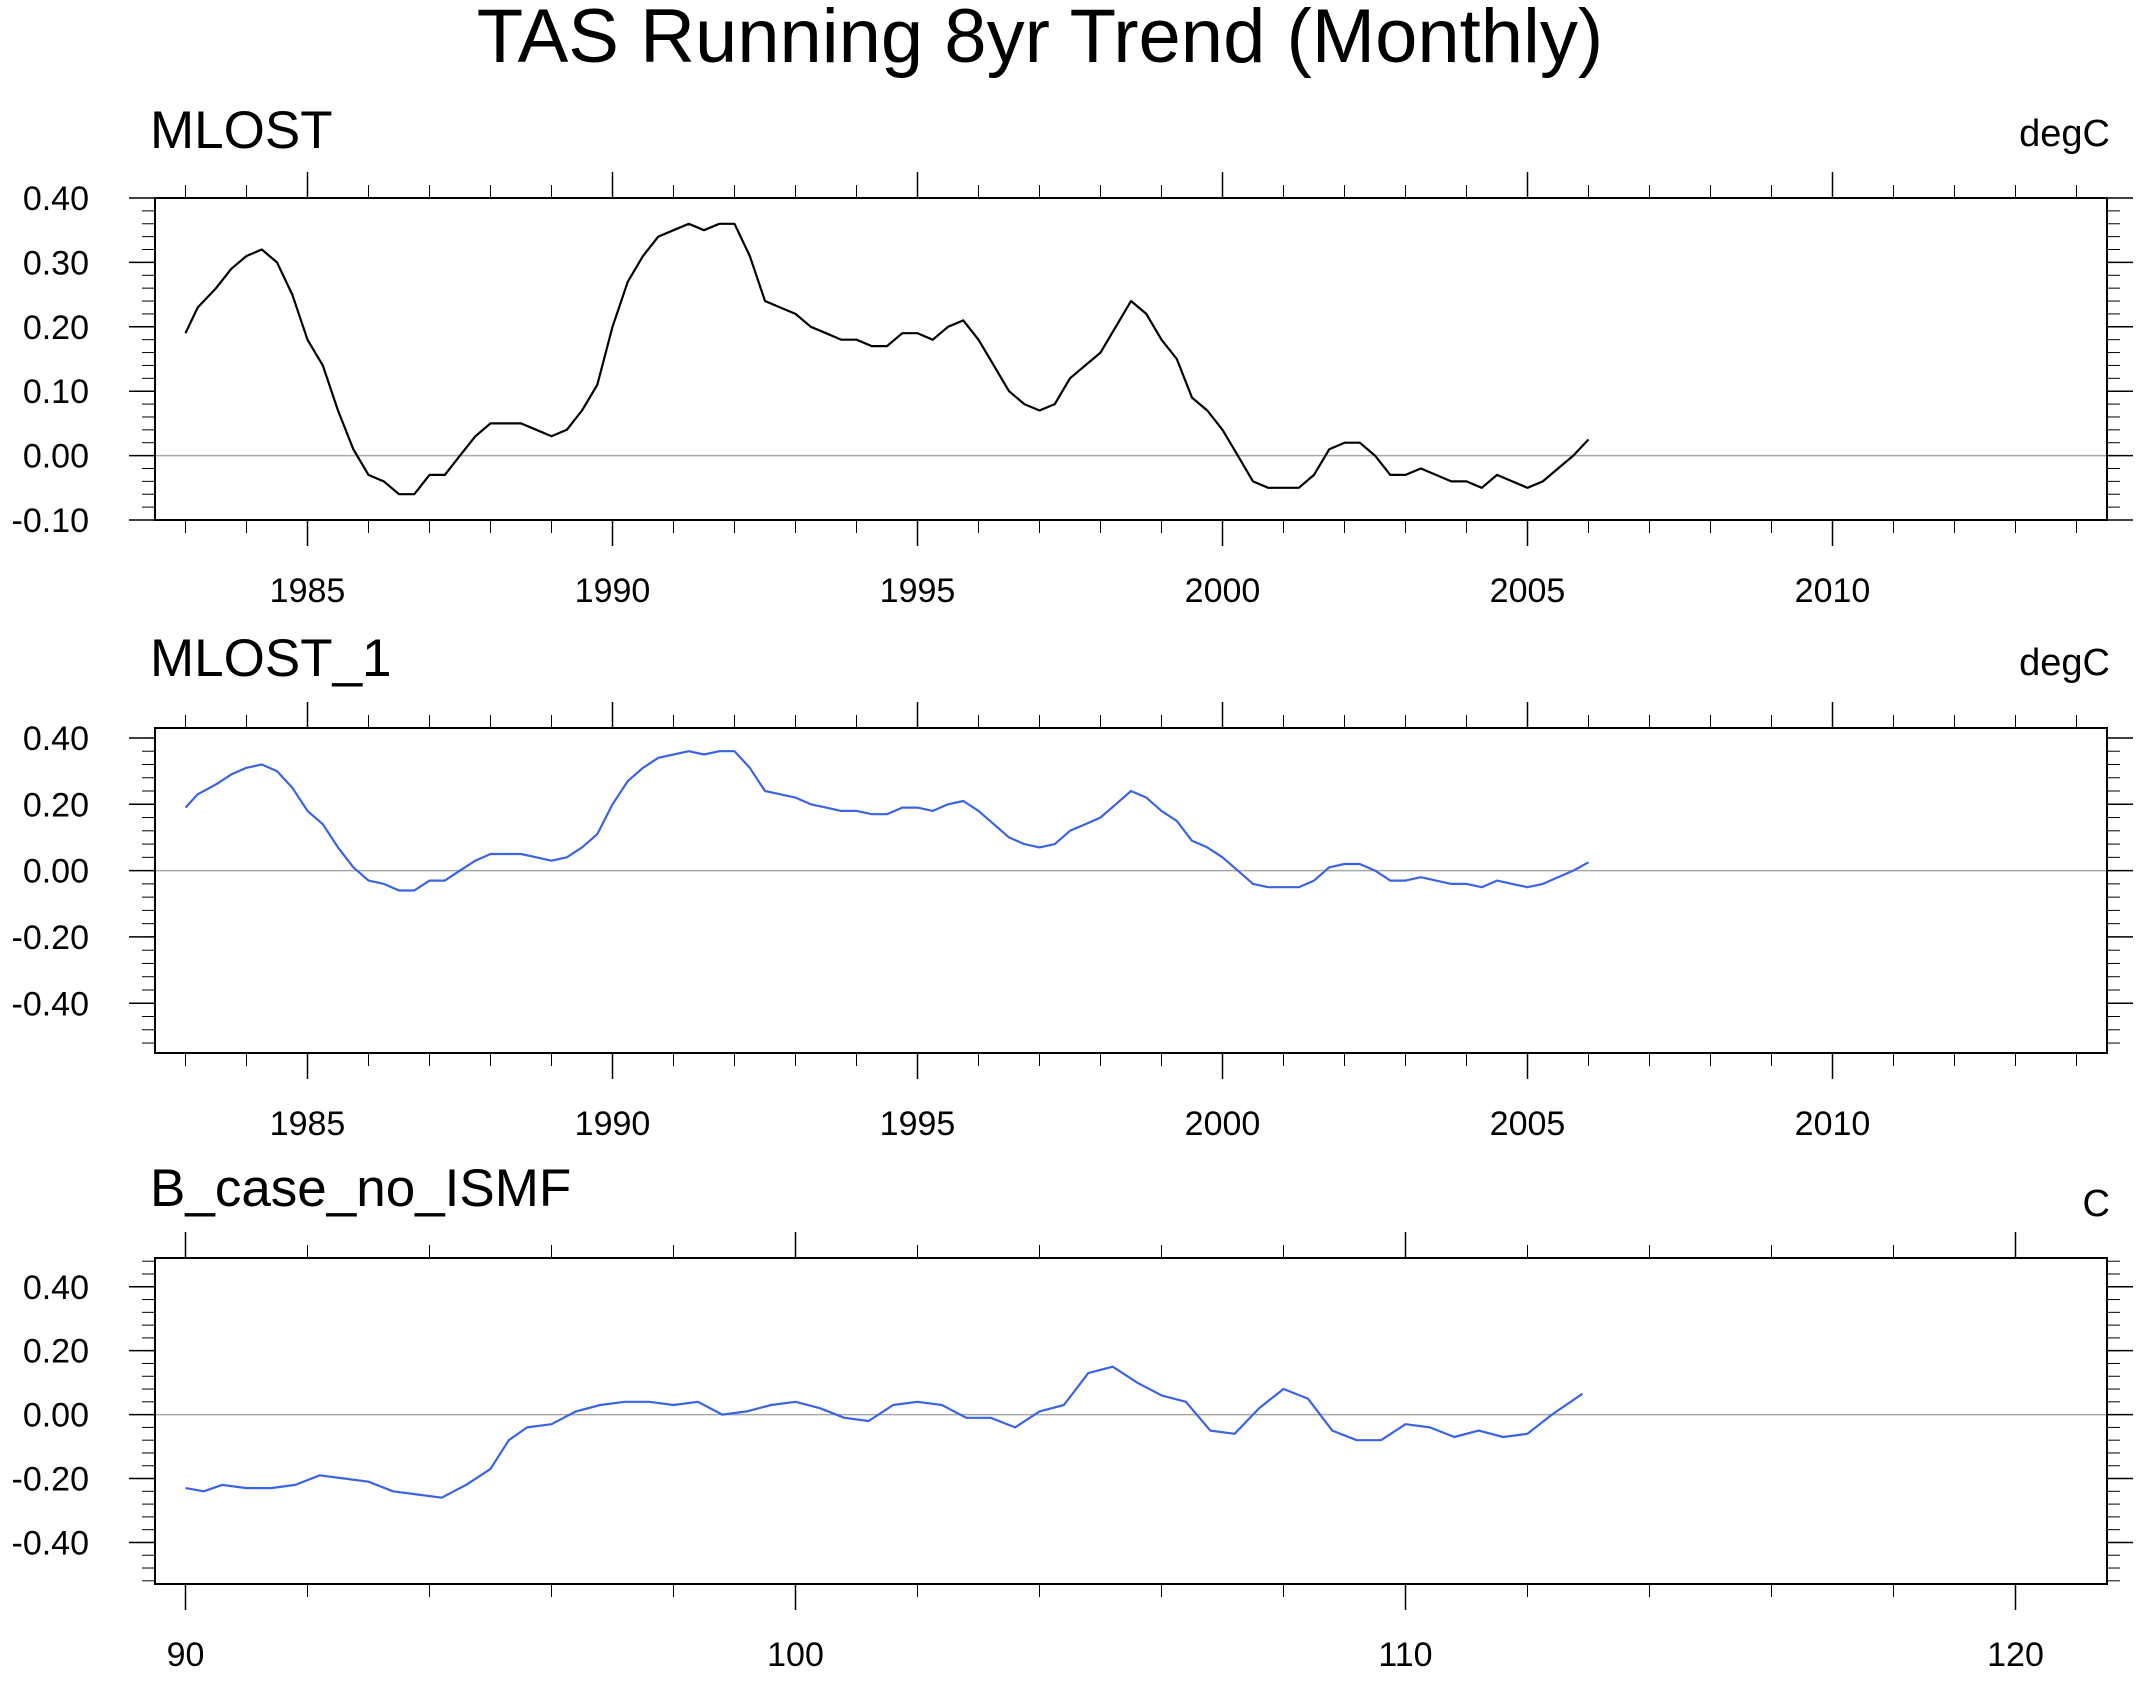  What do you see at coordinates (2096, 1204) in the screenshot?
I see `panel-units: C` at bounding box center [2096, 1204].